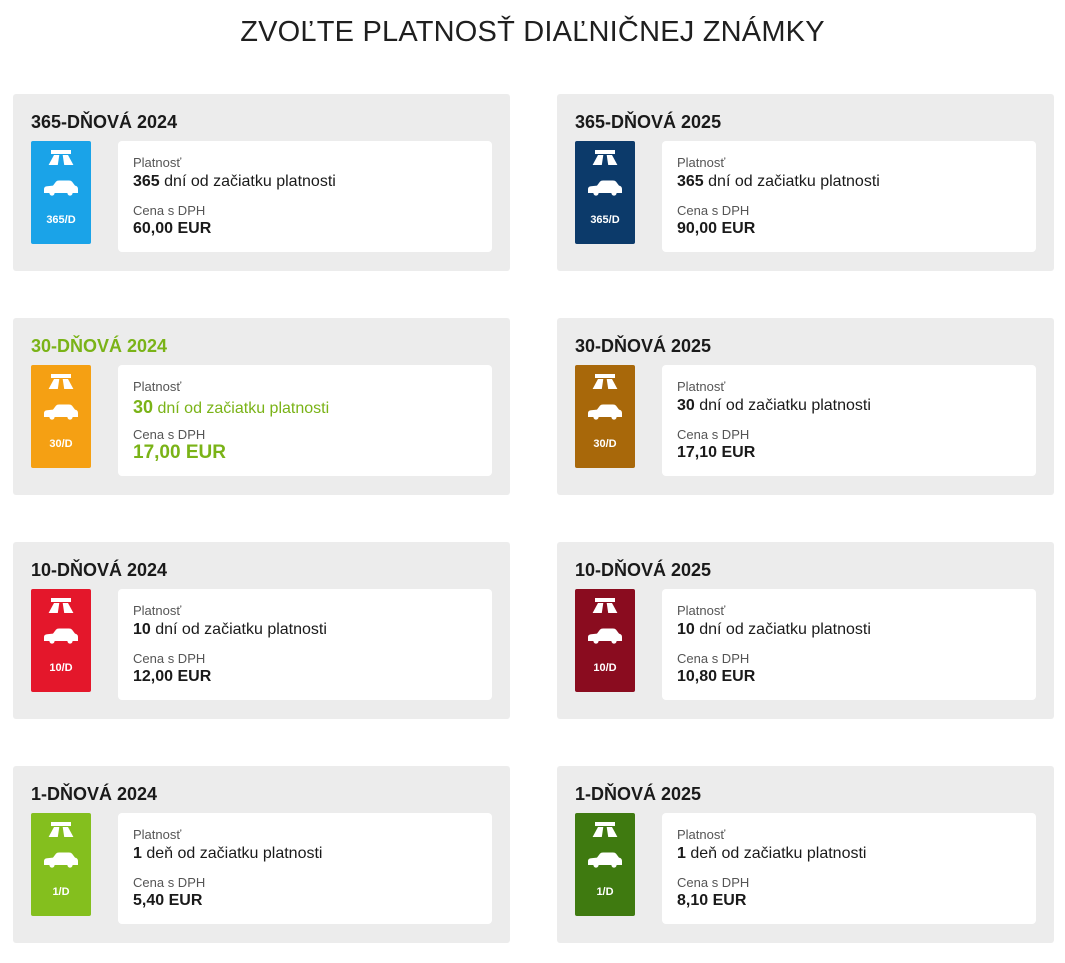 This screenshot has width=1065, height=963. I want to click on card-title: 365-DŇOVÁ 2025, so click(648, 122).